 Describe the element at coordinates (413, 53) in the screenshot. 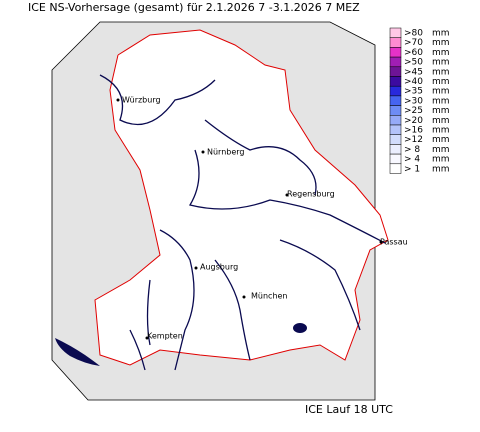

I see `legend-label: >60` at that location.